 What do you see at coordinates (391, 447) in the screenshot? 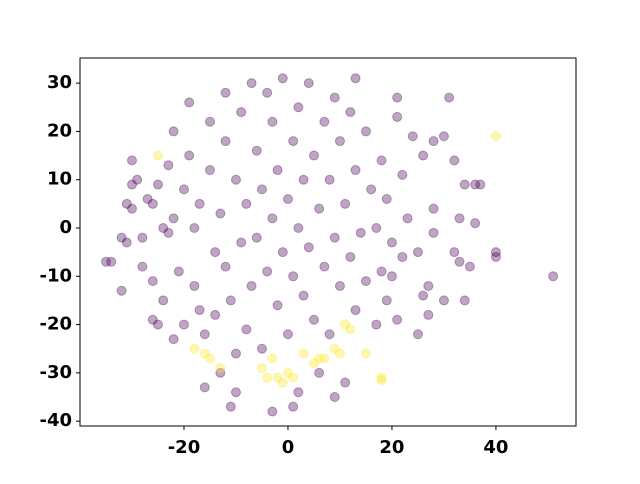
I see `x-tick-label: 20` at bounding box center [391, 447].